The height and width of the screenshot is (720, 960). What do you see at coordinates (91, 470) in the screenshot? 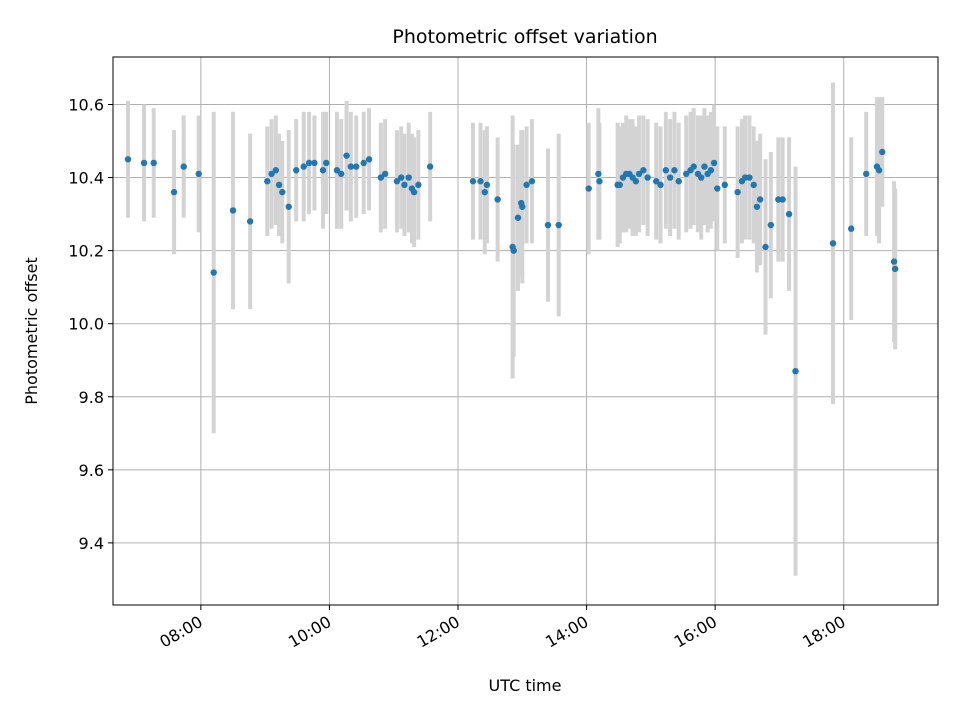
I see `y-tick-label: 9.6` at bounding box center [91, 470].